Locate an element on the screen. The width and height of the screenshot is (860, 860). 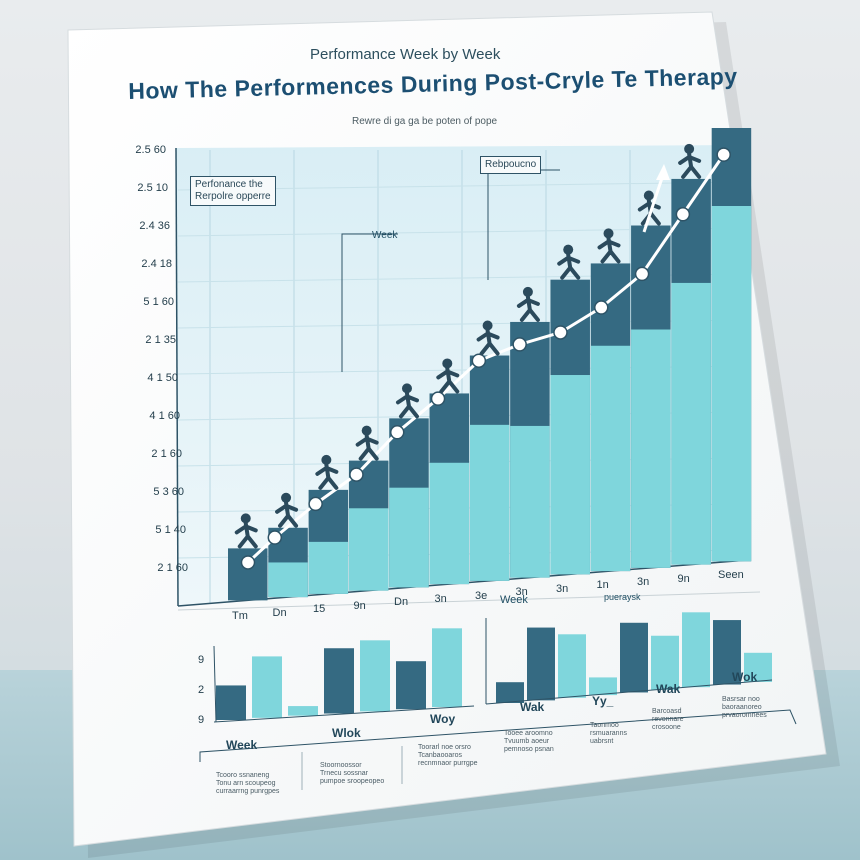
mini-left-axis is located at coordinates (215, 684).